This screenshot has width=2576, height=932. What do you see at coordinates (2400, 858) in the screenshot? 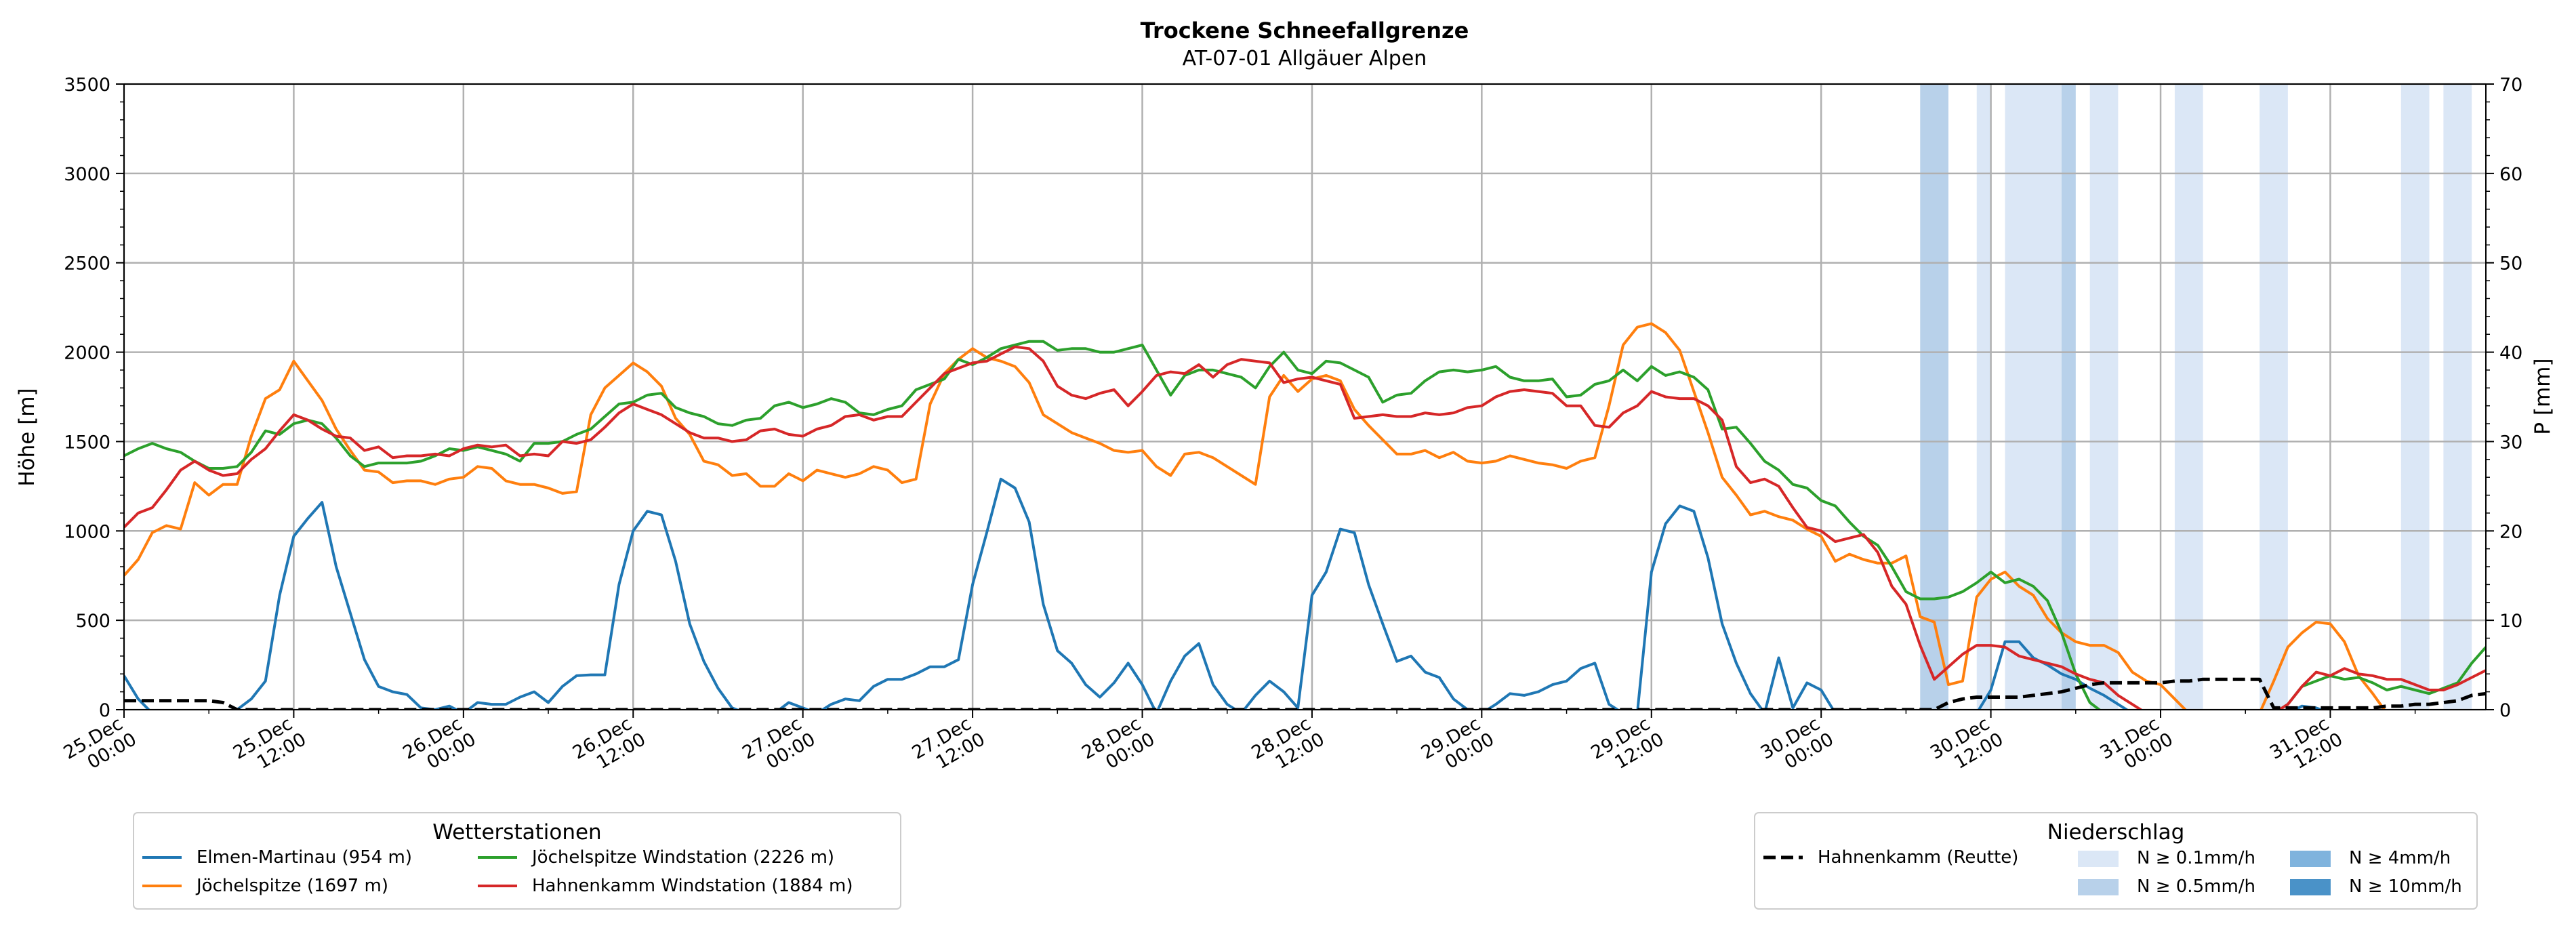
I see `legend-label: N ≥ 4mm/h` at bounding box center [2400, 858].